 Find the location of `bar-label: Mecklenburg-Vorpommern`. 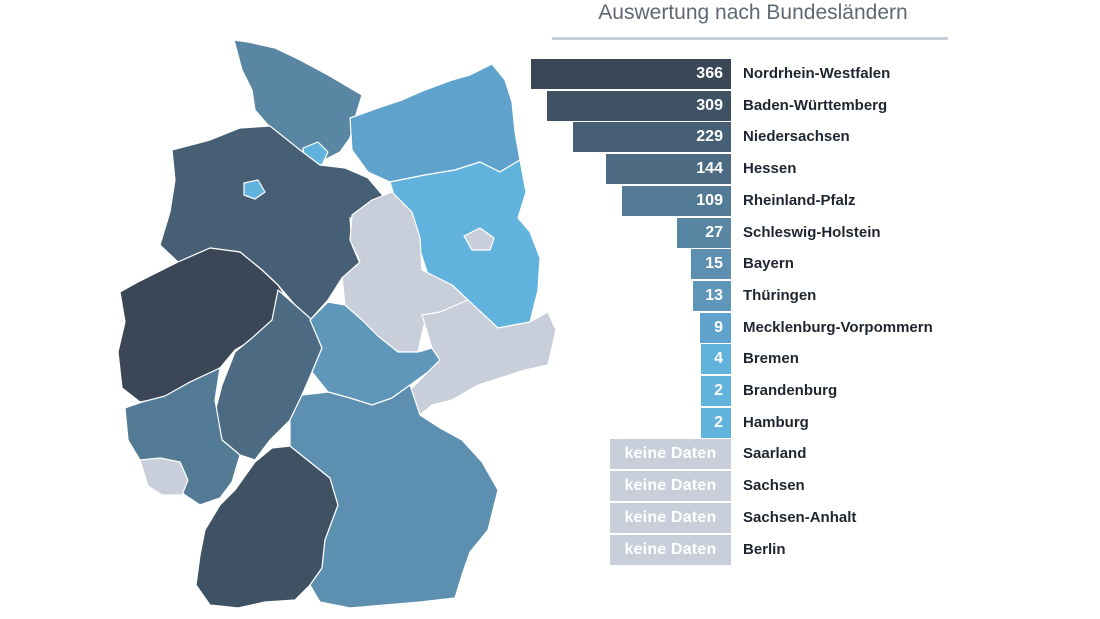

bar-label: Mecklenburg-Vorpommern is located at coordinates (838, 327).